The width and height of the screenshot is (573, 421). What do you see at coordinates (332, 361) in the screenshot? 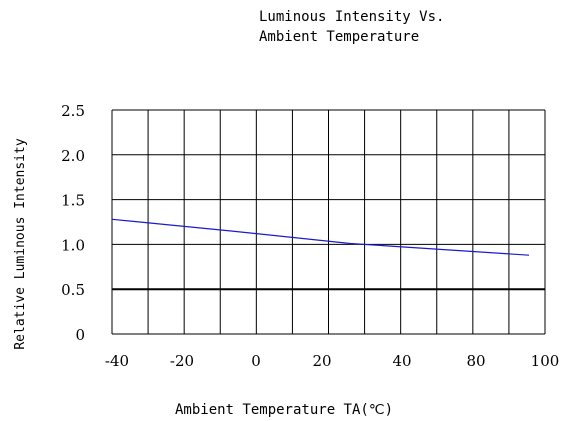
I see `x-tick-labels: -40 -20 0 20 40 80 100` at bounding box center [332, 361].